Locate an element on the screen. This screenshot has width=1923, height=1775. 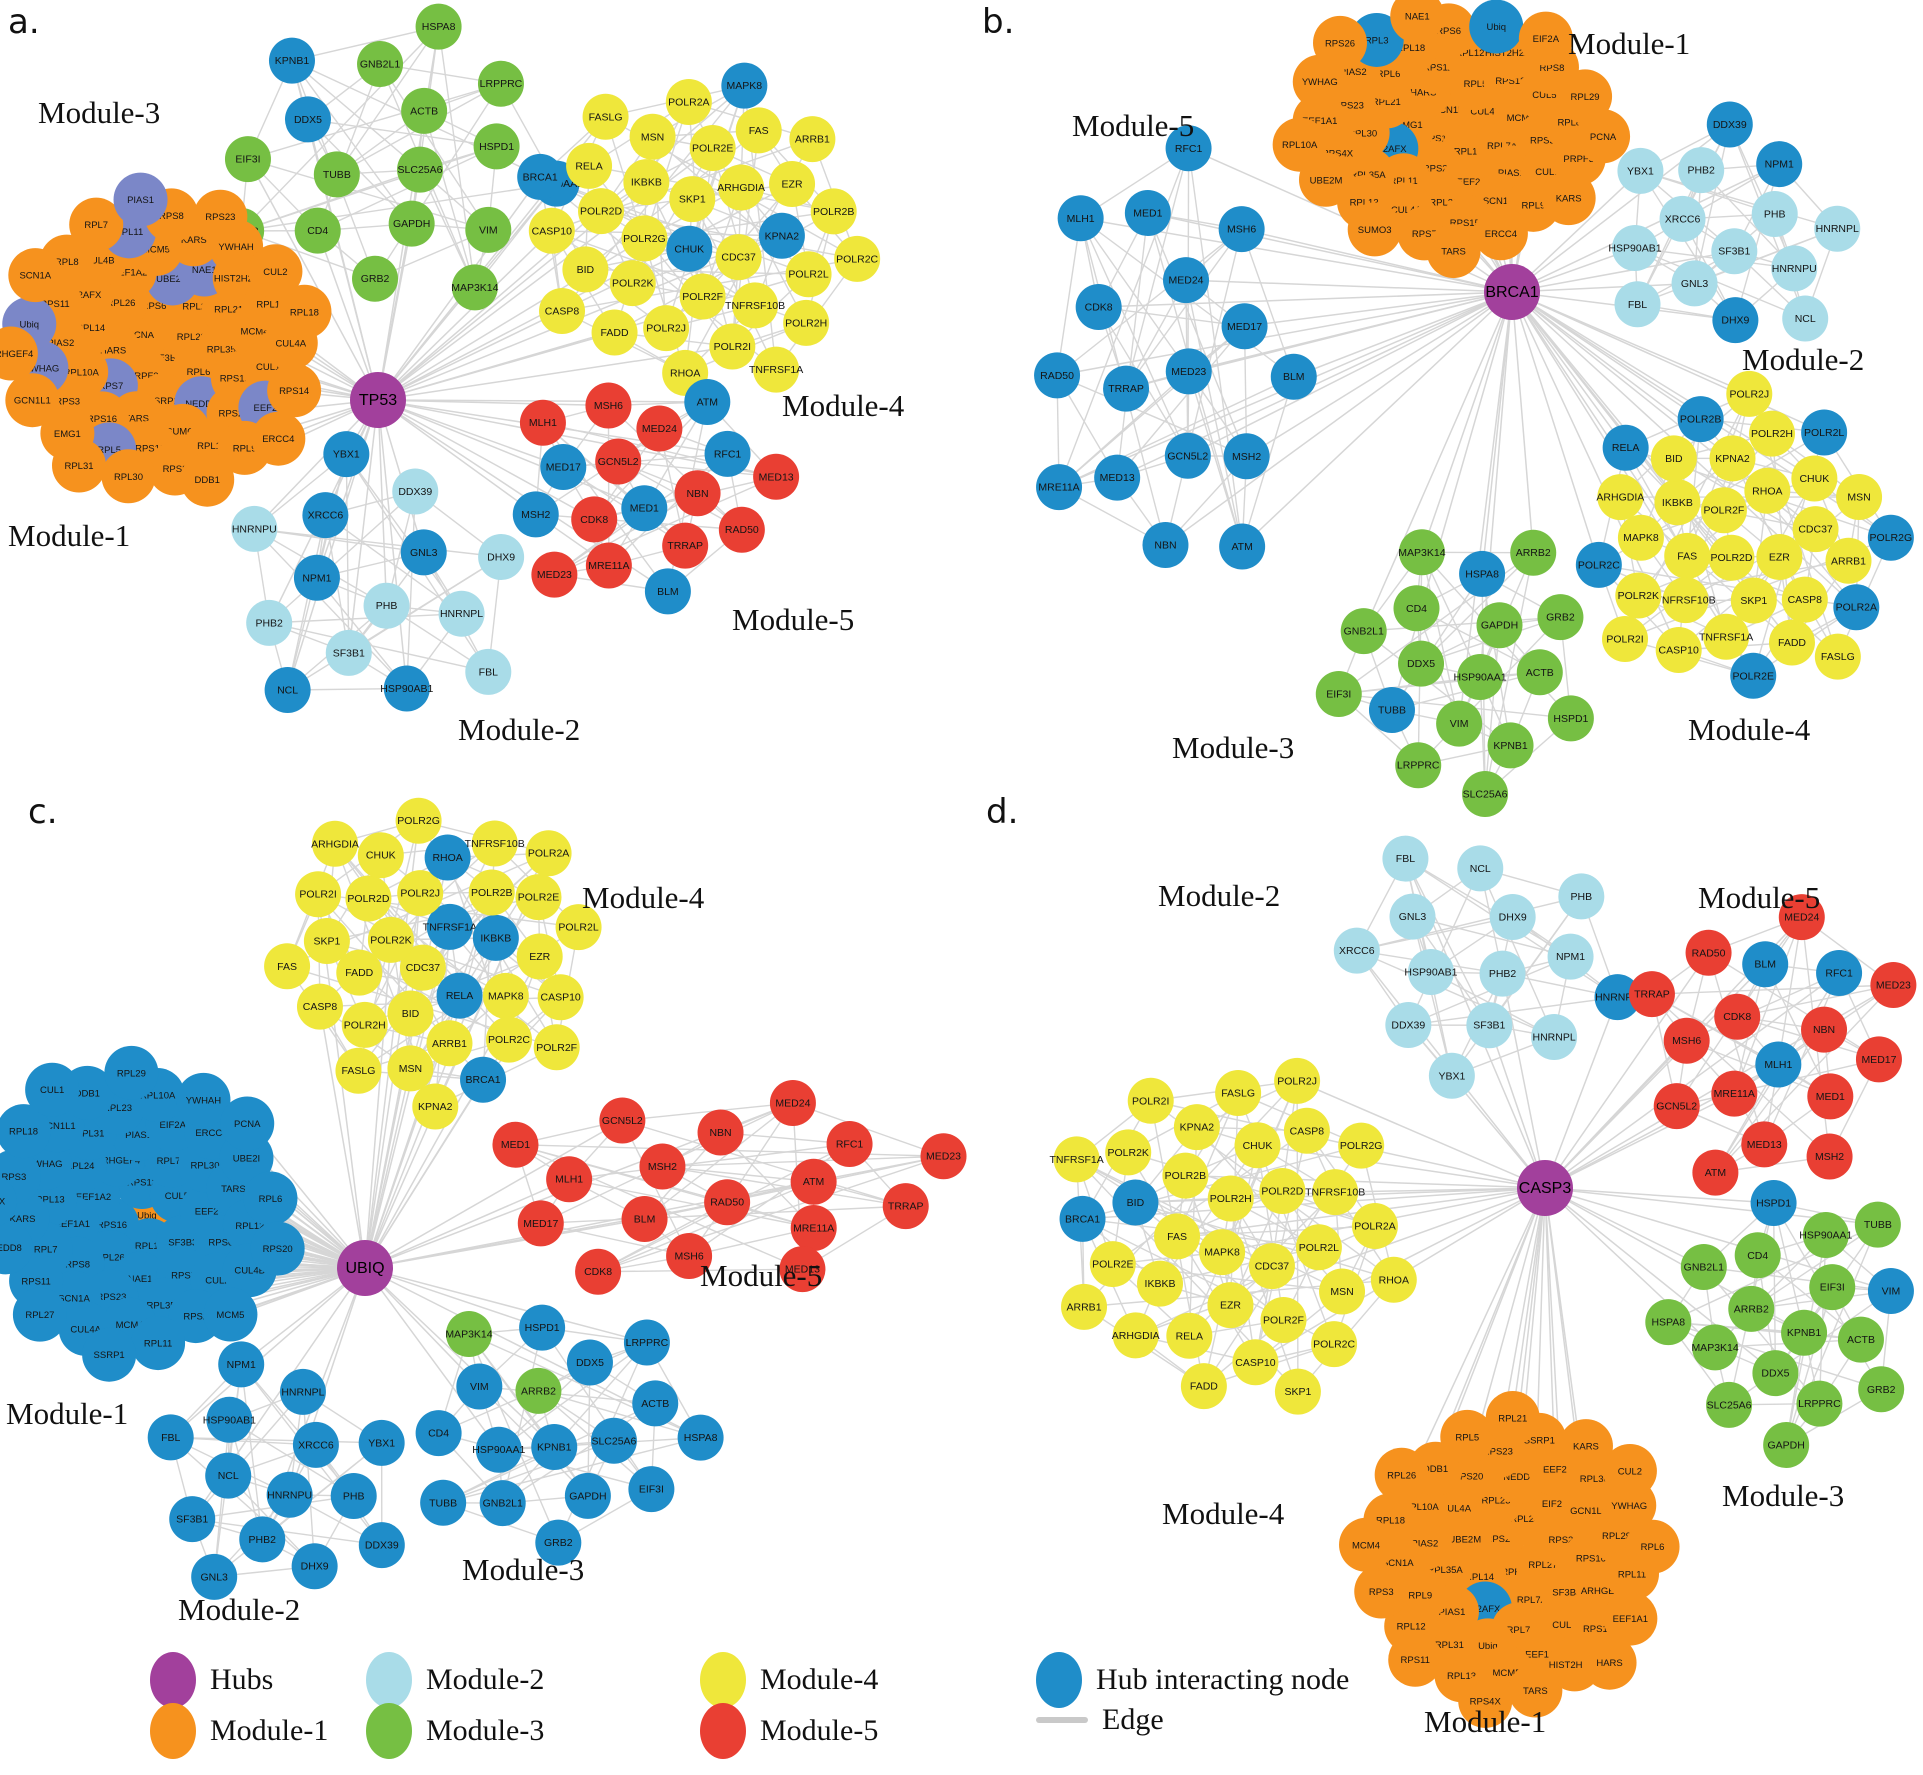
node-circle-RAD50 is located at coordinates (1057, 375).